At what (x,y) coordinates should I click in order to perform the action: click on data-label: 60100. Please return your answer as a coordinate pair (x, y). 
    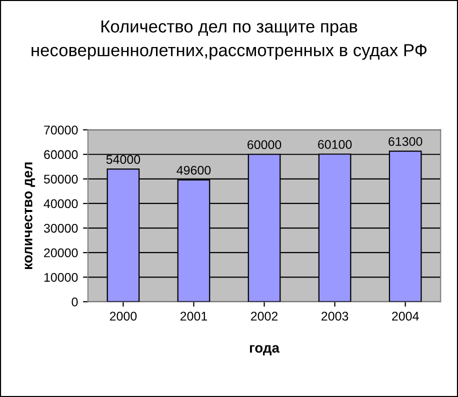
    Looking at the image, I should click on (335, 144).